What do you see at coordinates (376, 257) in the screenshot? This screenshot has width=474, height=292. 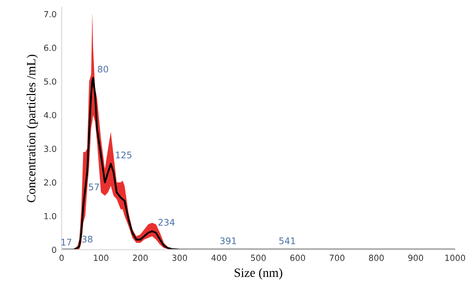 I see `x-tick-label: 800` at bounding box center [376, 257].